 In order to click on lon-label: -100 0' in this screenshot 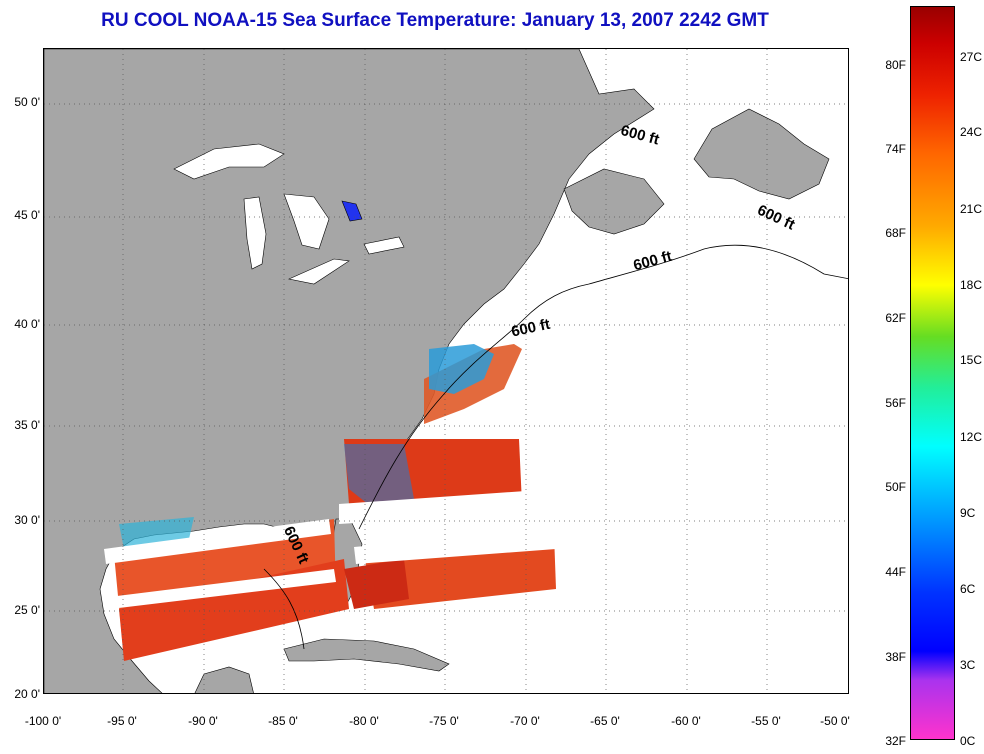, I will do `click(43, 721)`.